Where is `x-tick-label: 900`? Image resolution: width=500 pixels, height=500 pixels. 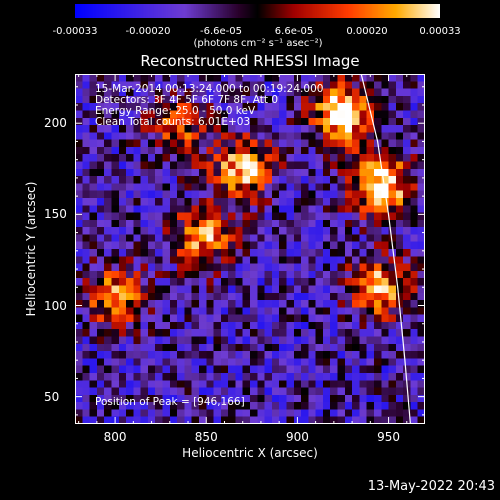
x-tick-label: 900 is located at coordinates (297, 437).